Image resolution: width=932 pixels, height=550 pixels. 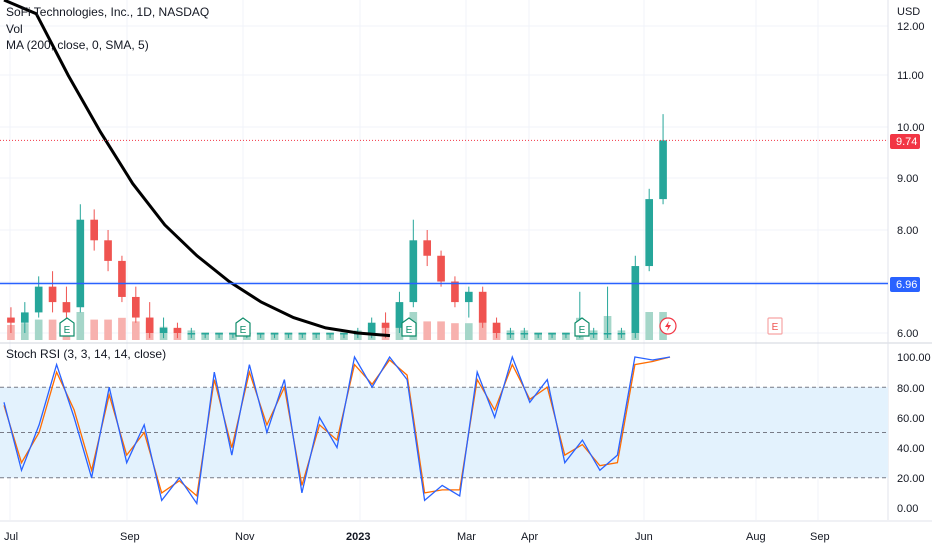 I want to click on price-tick: 10.00, so click(x=911, y=128).